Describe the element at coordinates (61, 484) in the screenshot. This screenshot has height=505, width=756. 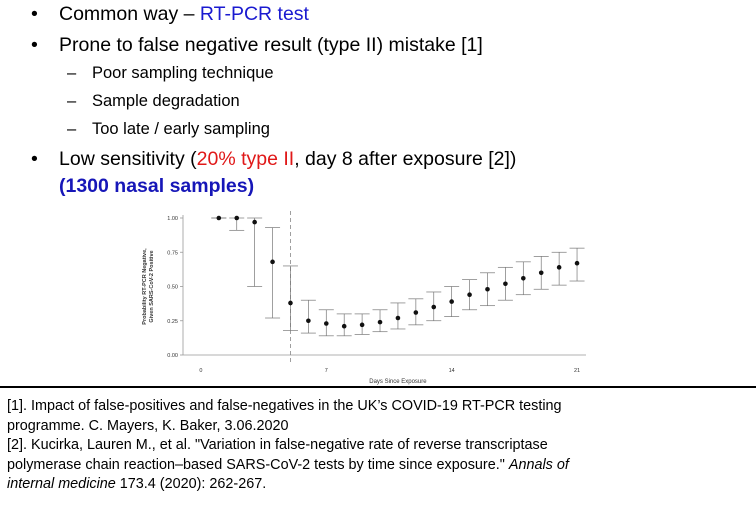
I see `journal-name-b: internal medicine` at that location.